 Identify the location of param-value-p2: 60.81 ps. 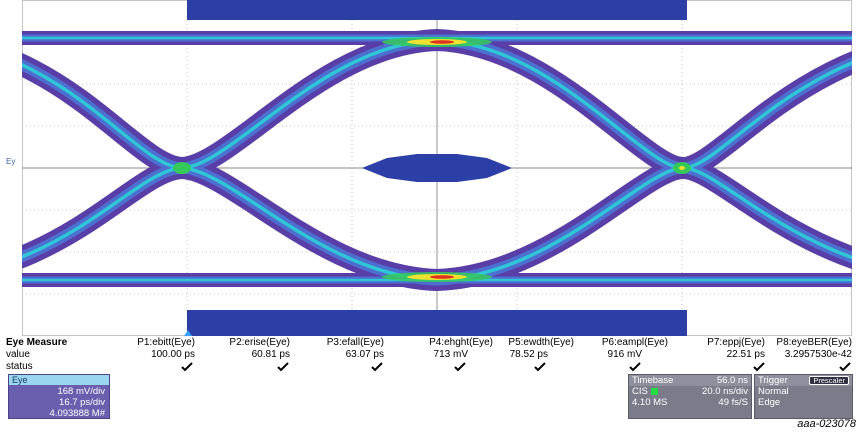
(270, 354).